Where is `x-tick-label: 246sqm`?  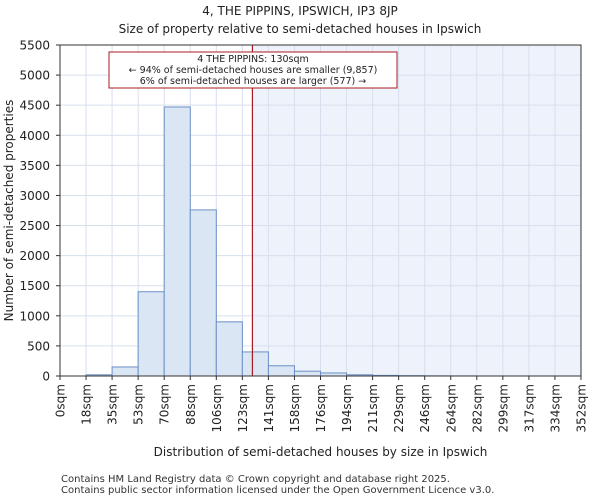
x-tick-label: 246sqm is located at coordinates (425, 408).